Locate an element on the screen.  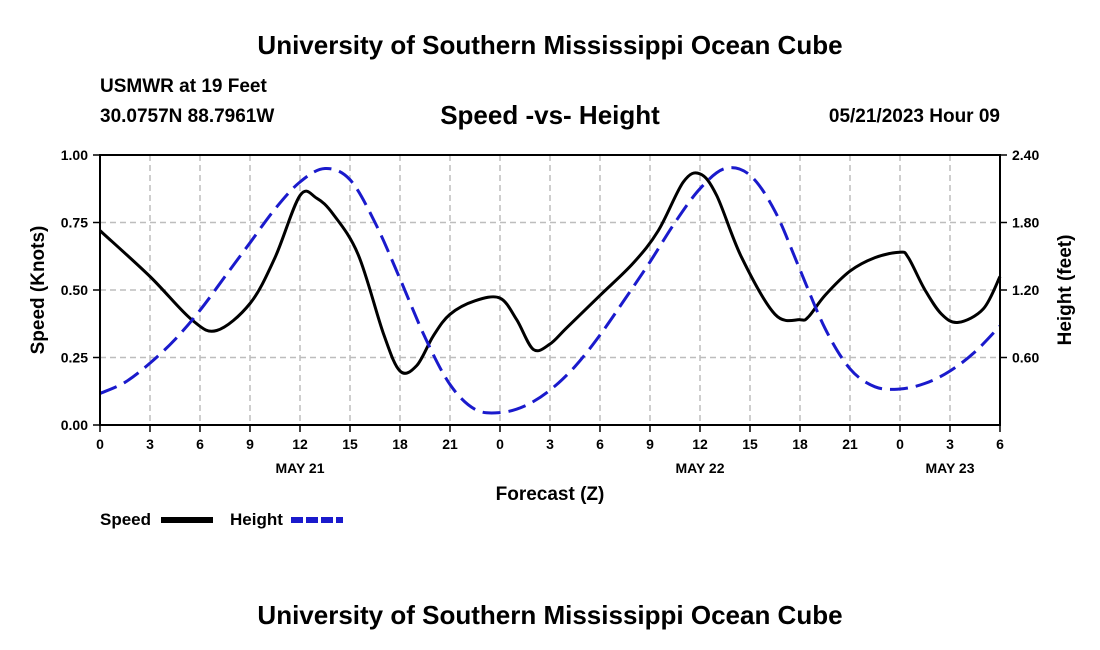
legend: Speed Height is located at coordinates (221, 519).